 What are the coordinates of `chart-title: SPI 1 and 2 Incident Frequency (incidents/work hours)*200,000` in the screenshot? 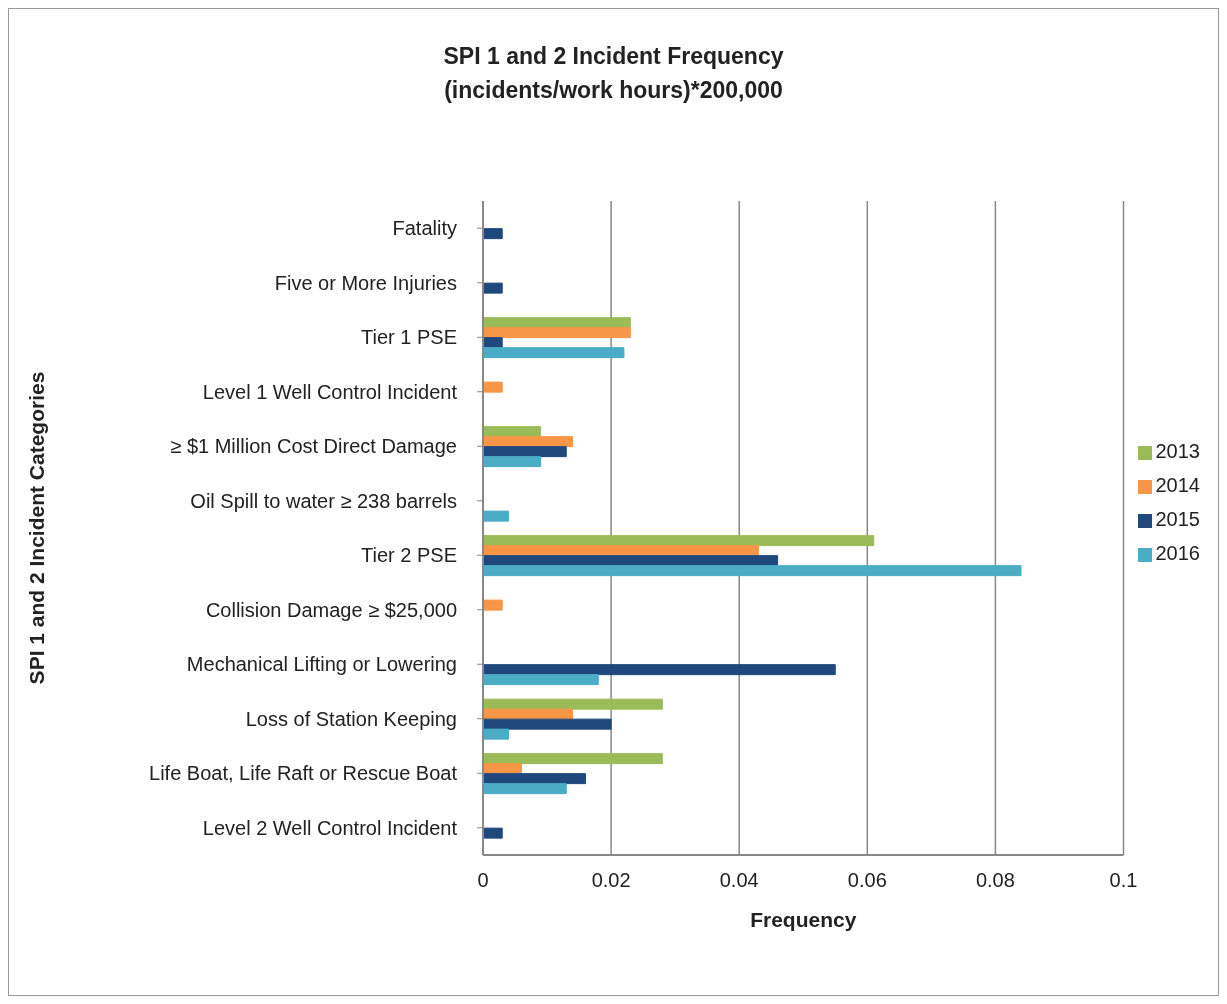 It's located at (613, 73).